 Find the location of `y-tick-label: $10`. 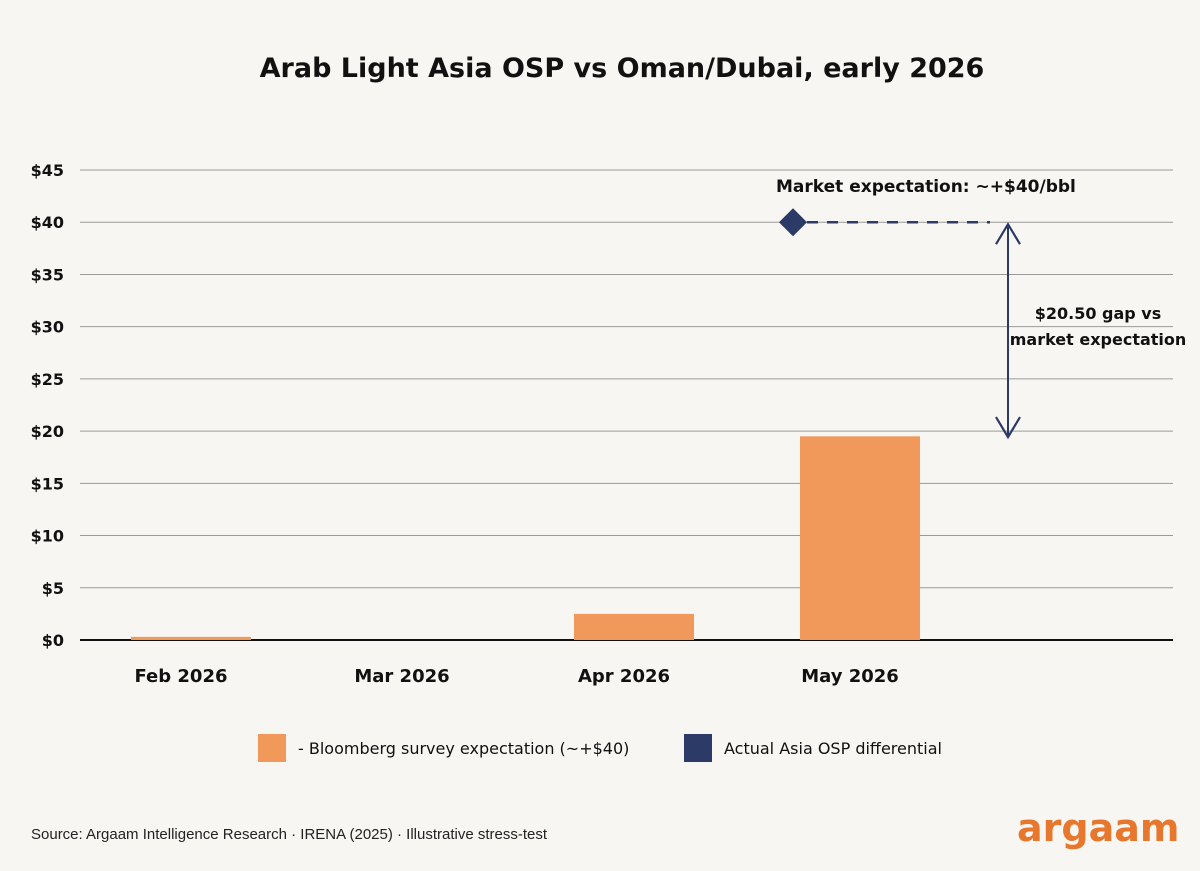

y-tick-label: $10 is located at coordinates (47, 536).